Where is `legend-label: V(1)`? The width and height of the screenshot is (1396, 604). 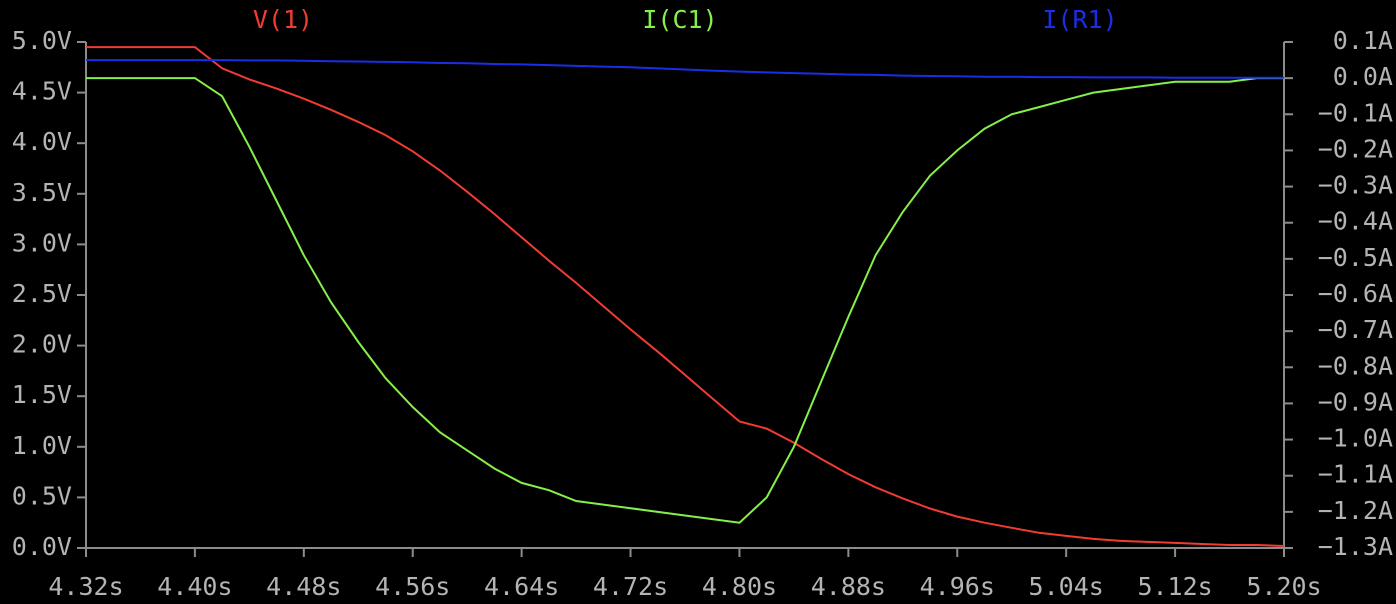
legend-label: V(1) is located at coordinates (283, 19).